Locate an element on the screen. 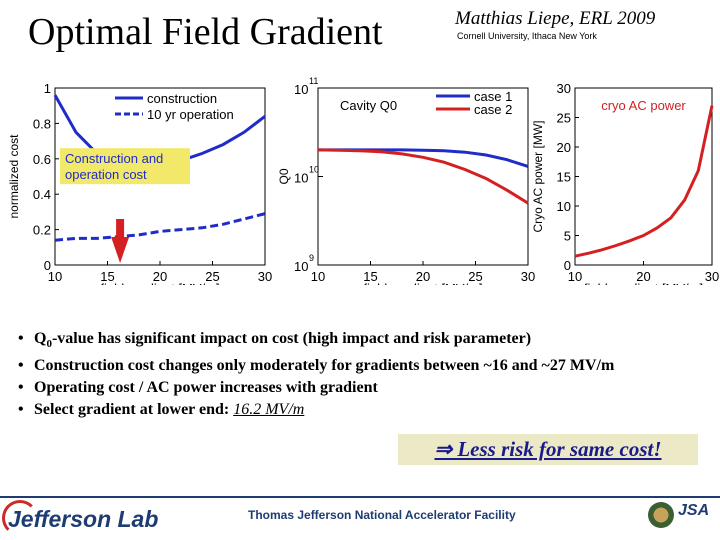  callout-box: ⇒ Less risk for same cost! is located at coordinates (548, 449).